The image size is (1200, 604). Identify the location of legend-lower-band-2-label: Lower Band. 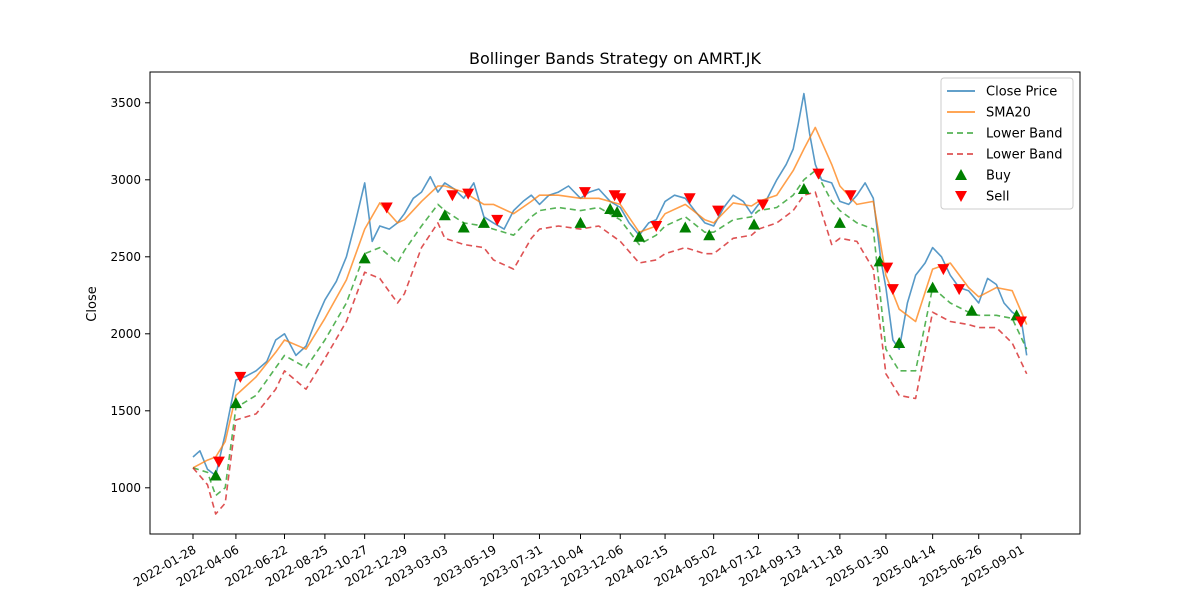
(1024, 155).